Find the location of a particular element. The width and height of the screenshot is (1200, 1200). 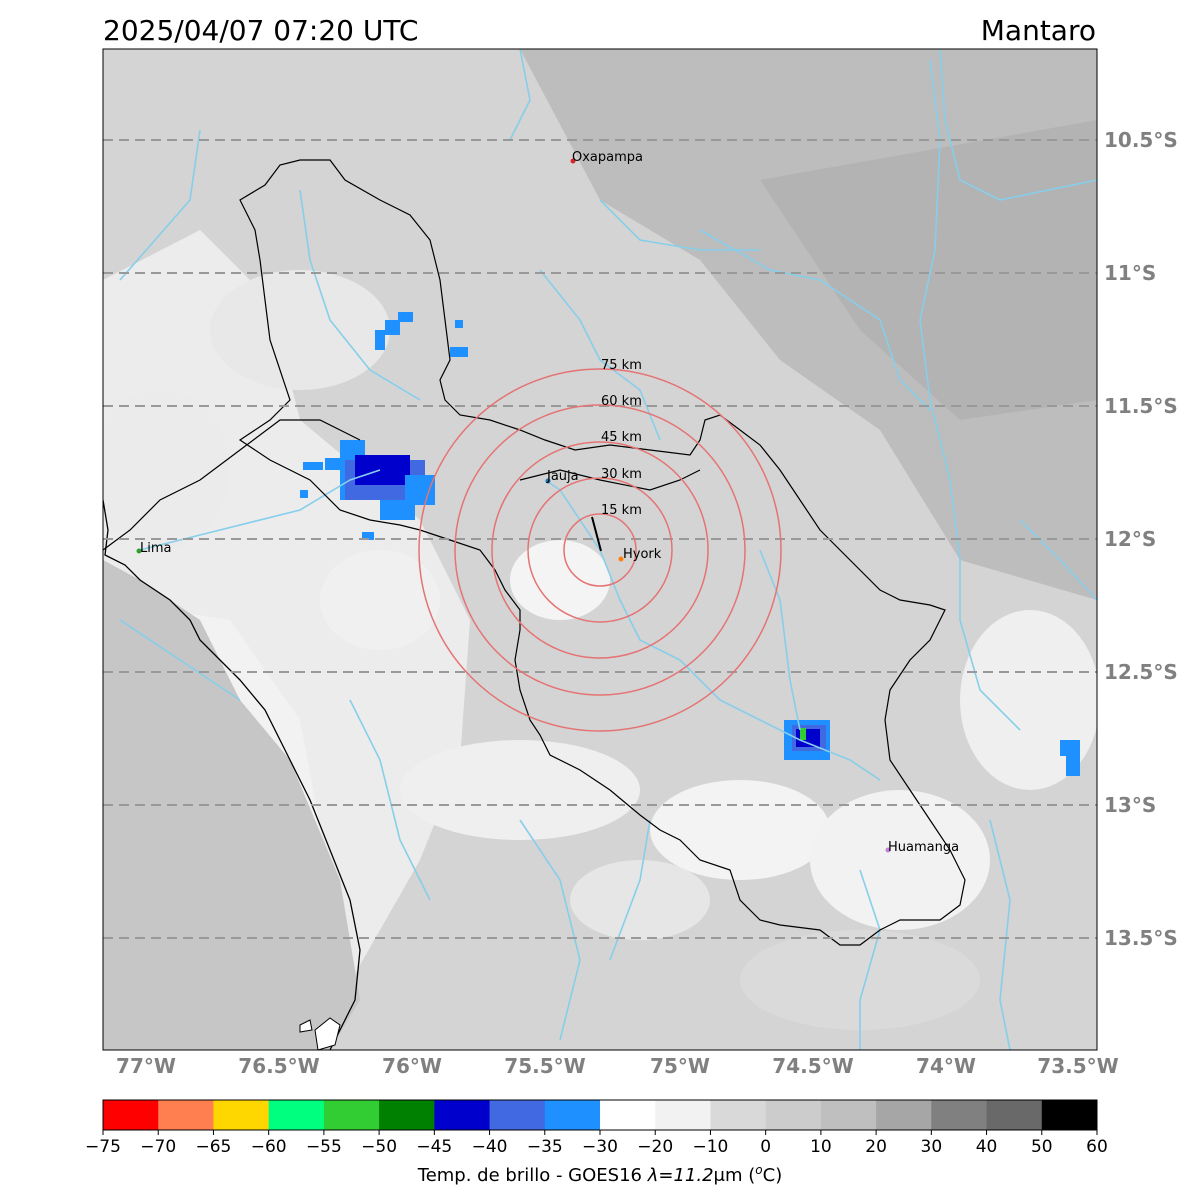

lon-label: 74.5°W is located at coordinates (812, 1066).